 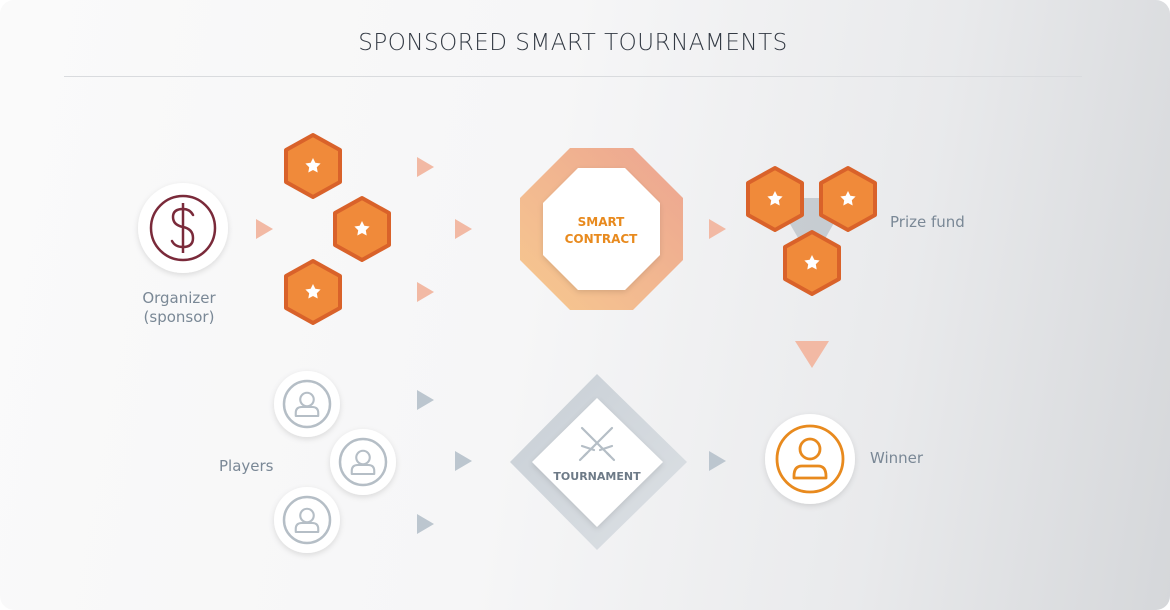 What do you see at coordinates (602, 222) in the screenshot?
I see `smart-contract-label-line1: SMART` at bounding box center [602, 222].